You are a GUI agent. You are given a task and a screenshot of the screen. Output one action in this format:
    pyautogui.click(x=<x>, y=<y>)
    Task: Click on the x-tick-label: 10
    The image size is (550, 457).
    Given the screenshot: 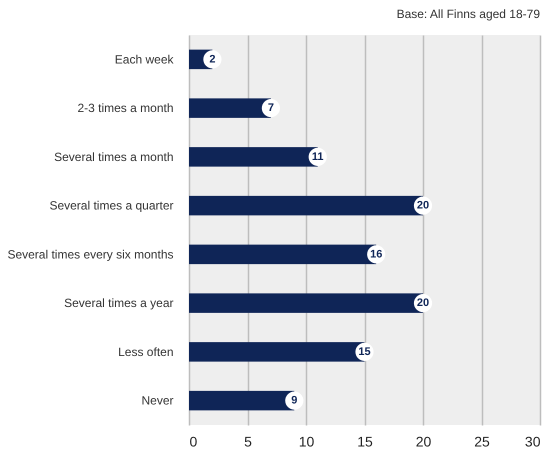 What is the action you would take?
    pyautogui.click(x=306, y=442)
    